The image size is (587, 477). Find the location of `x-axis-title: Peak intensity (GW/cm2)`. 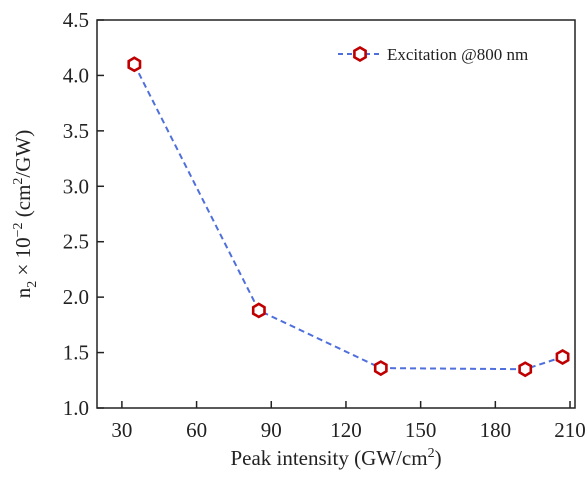

x-axis-title: Peak intensity (GW/cm2) is located at coordinates (335, 458).